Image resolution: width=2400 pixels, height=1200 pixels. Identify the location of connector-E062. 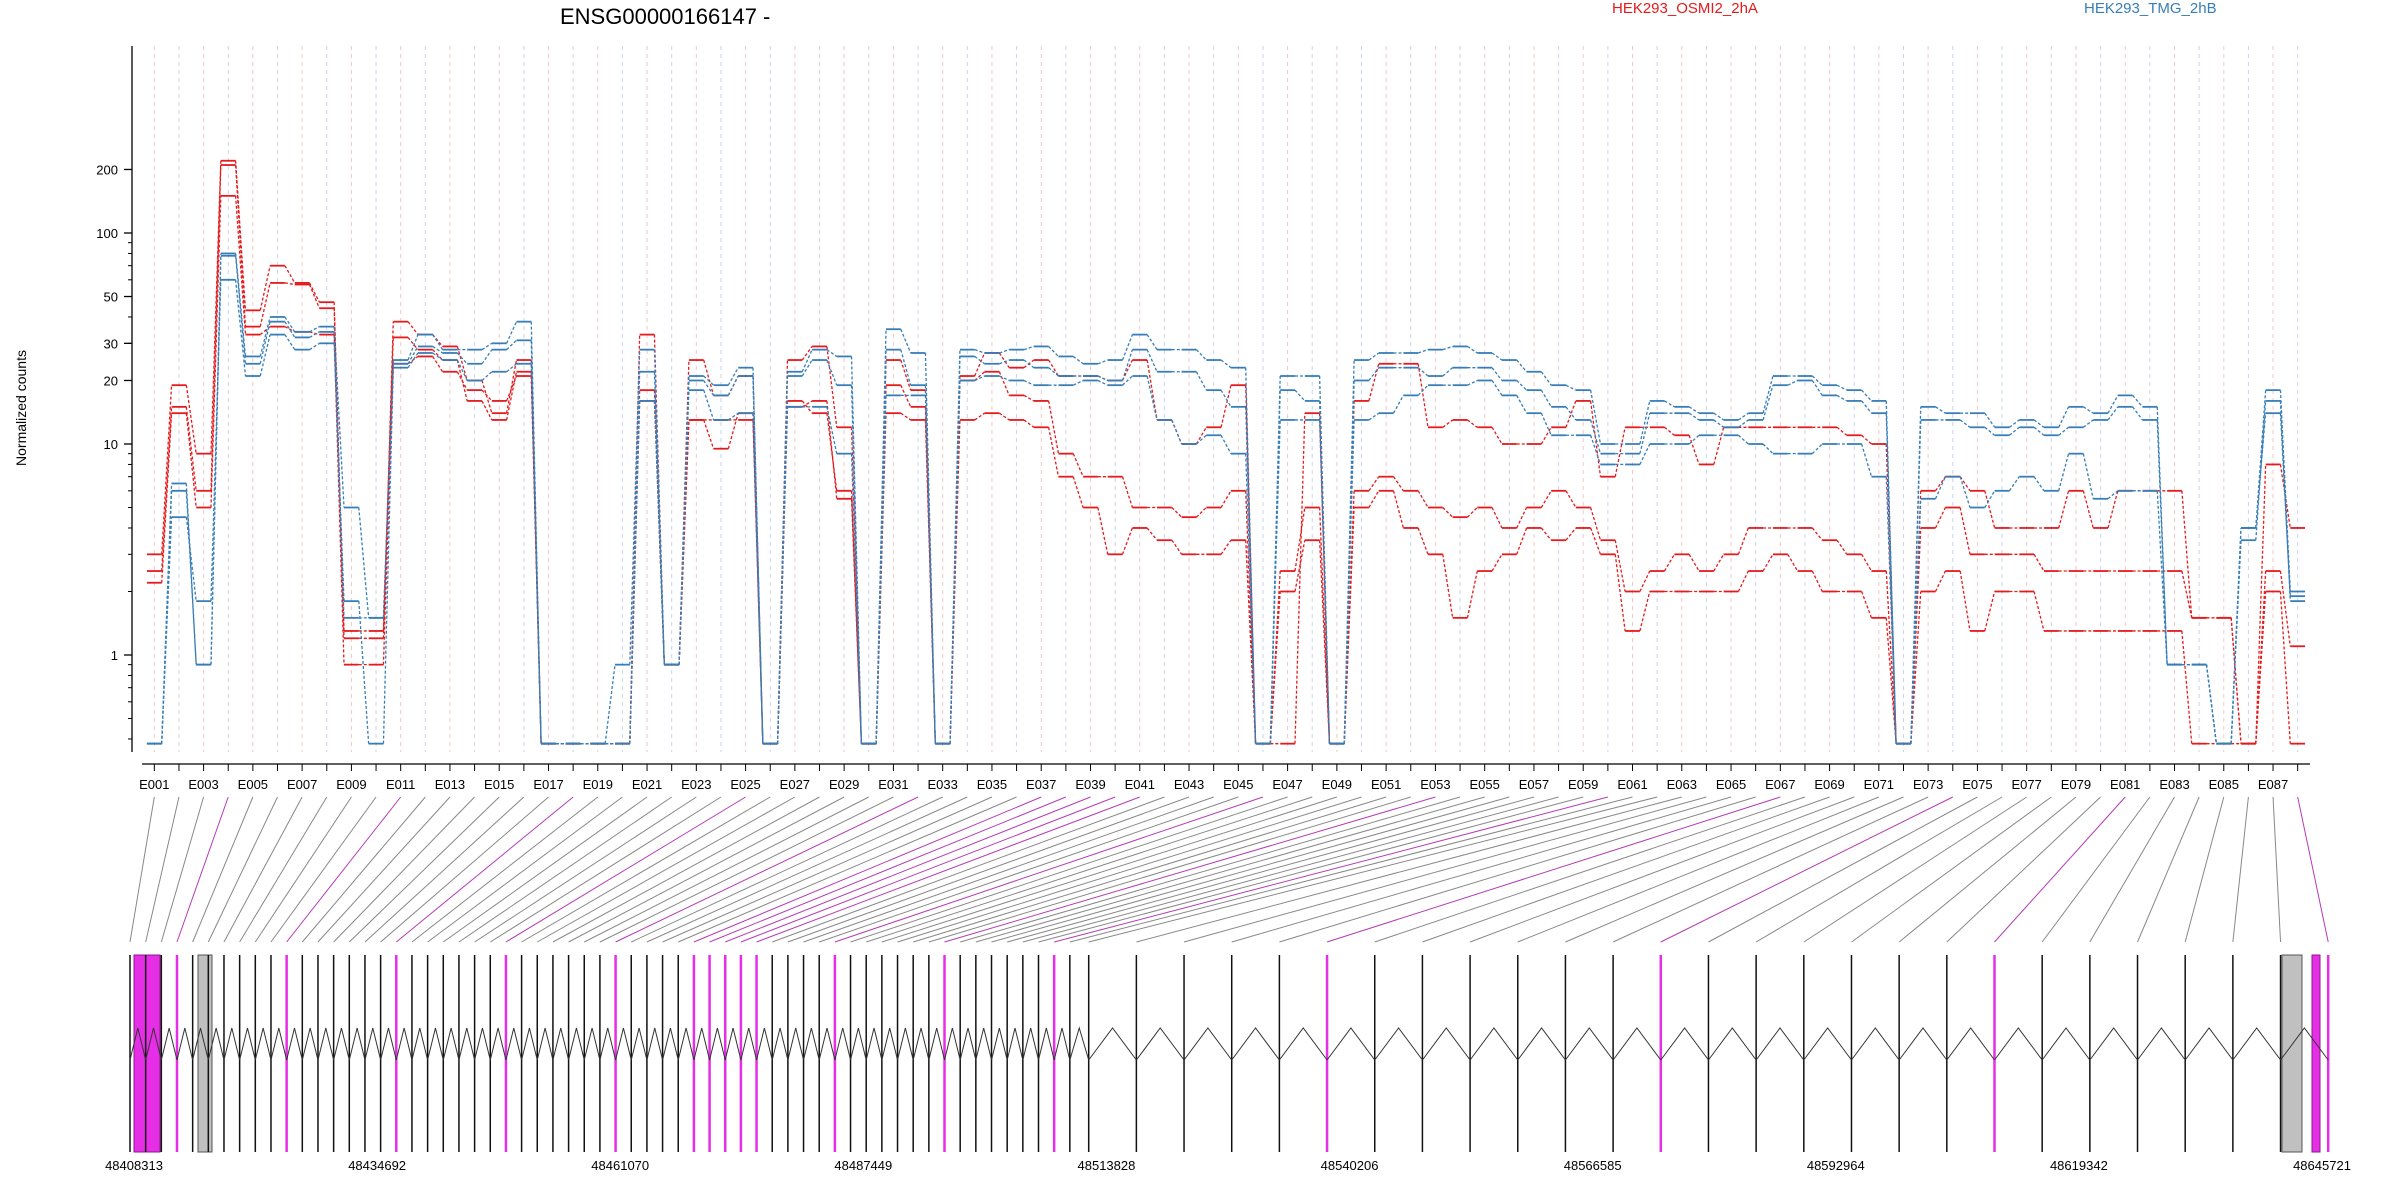
(1373, 869).